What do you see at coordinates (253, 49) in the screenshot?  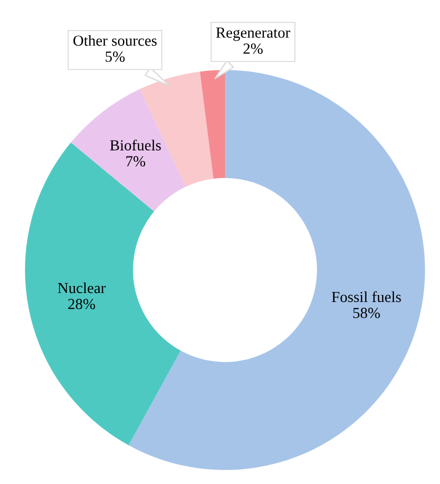 I see `data-label: 2%` at bounding box center [253, 49].